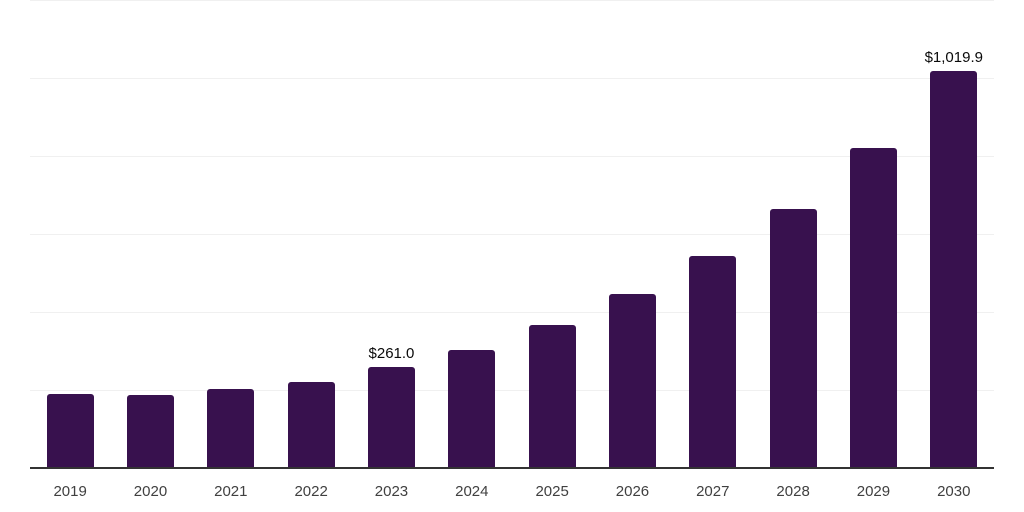 The width and height of the screenshot is (1024, 512). What do you see at coordinates (472, 409) in the screenshot?
I see `bar-2024` at bounding box center [472, 409].